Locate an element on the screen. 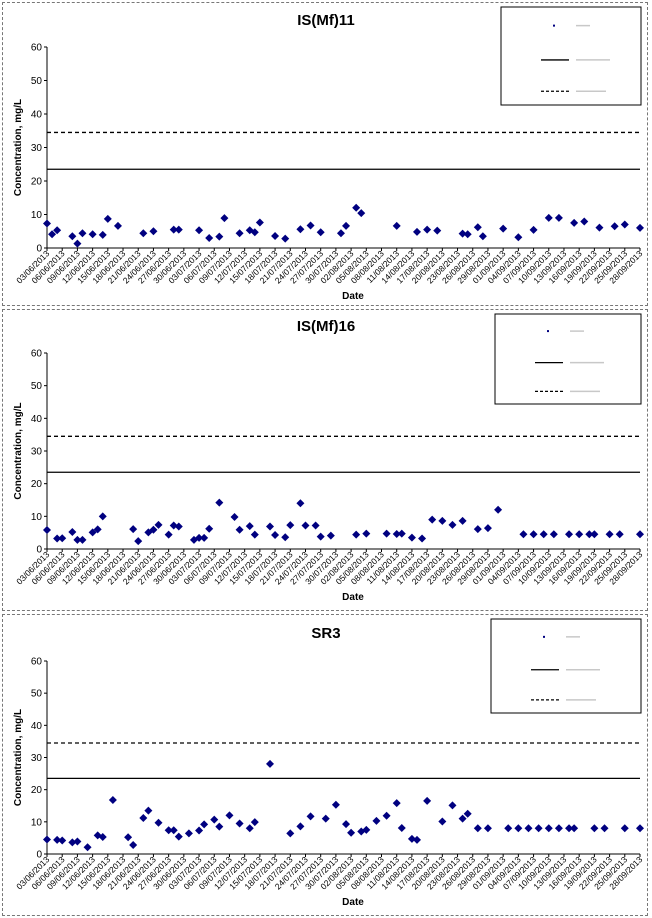 This screenshot has height=918, width=652. chart-title: IS(Mf)16 is located at coordinates (326, 326).